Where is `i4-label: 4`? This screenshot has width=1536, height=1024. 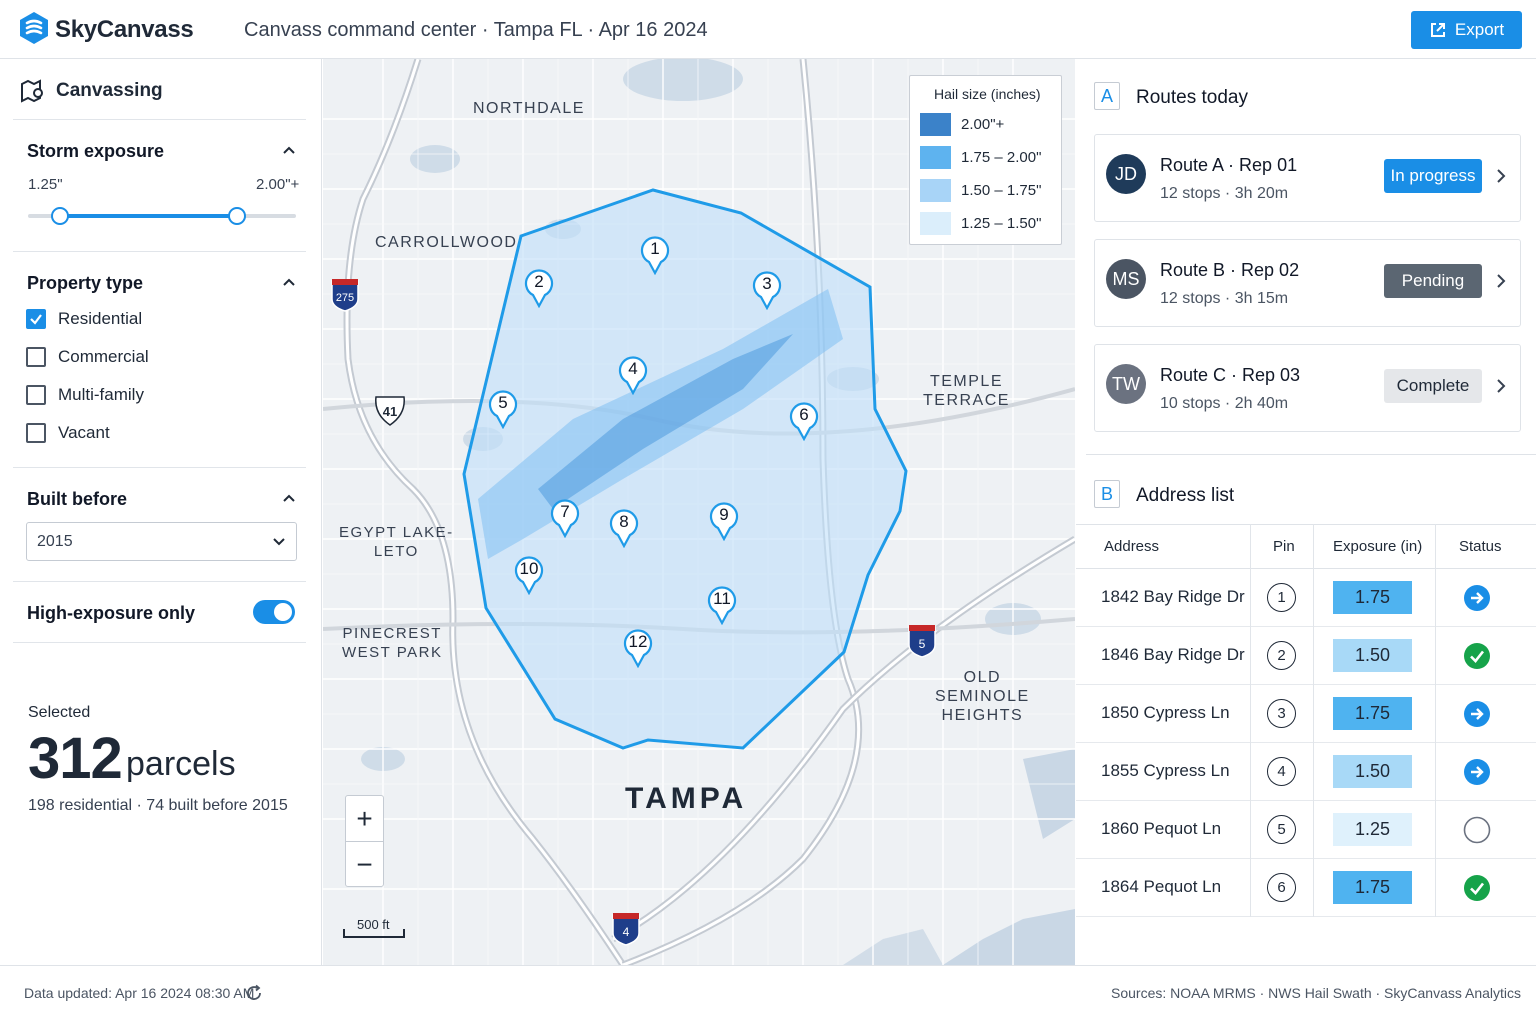
i4-label: 4 is located at coordinates (626, 932).